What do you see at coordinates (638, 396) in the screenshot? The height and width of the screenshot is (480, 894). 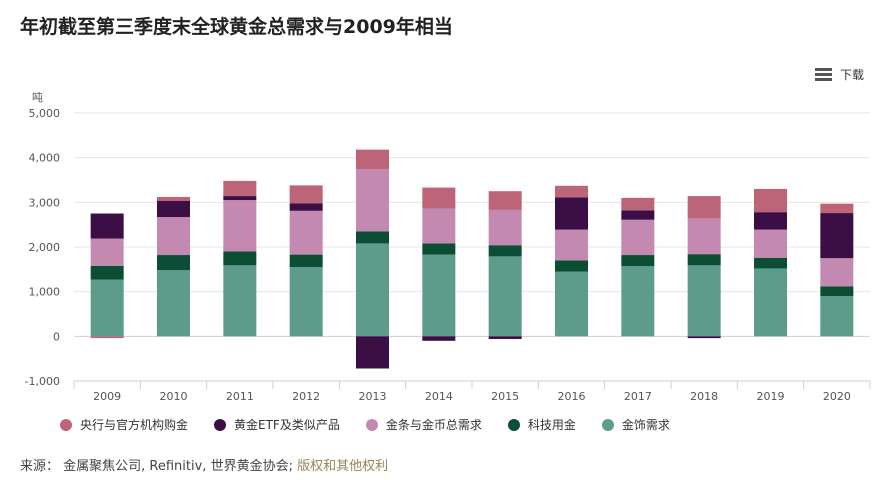 I see `x-tick-label: 2017` at bounding box center [638, 396].